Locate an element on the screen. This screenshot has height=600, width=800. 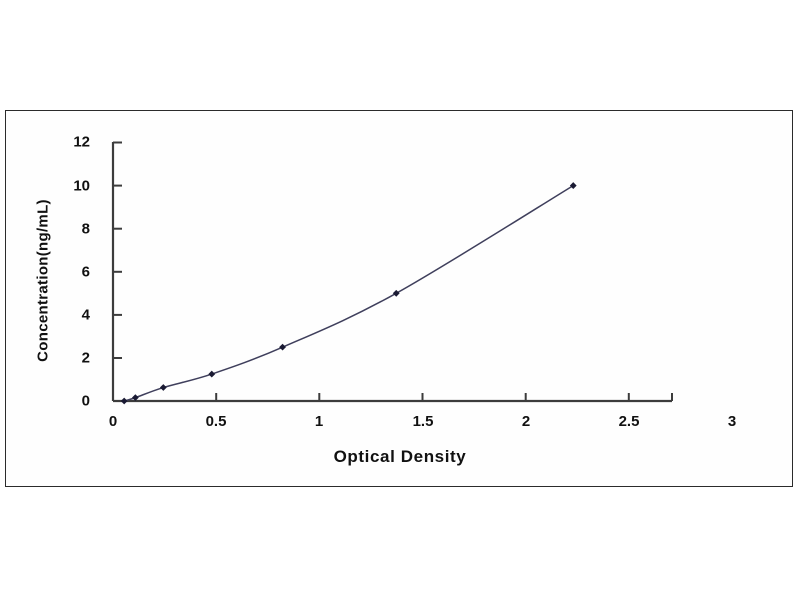
y-tick-label-0: 0 is located at coordinates (85, 401).